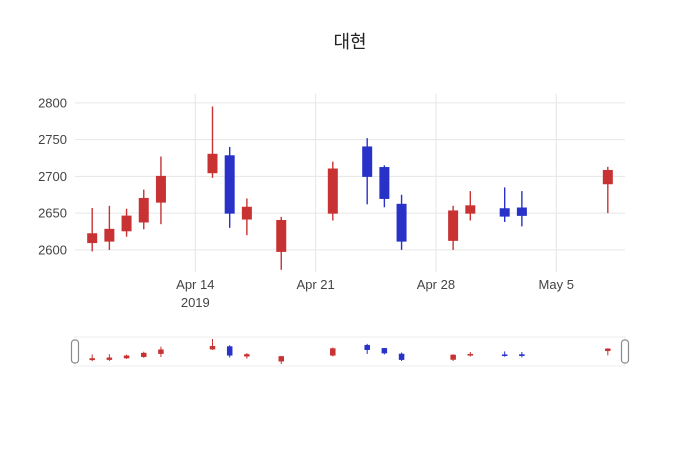 The height and width of the screenshot is (450, 700). What do you see at coordinates (195, 302) in the screenshot?
I see `x-tick-sublabel: 2019` at bounding box center [195, 302].